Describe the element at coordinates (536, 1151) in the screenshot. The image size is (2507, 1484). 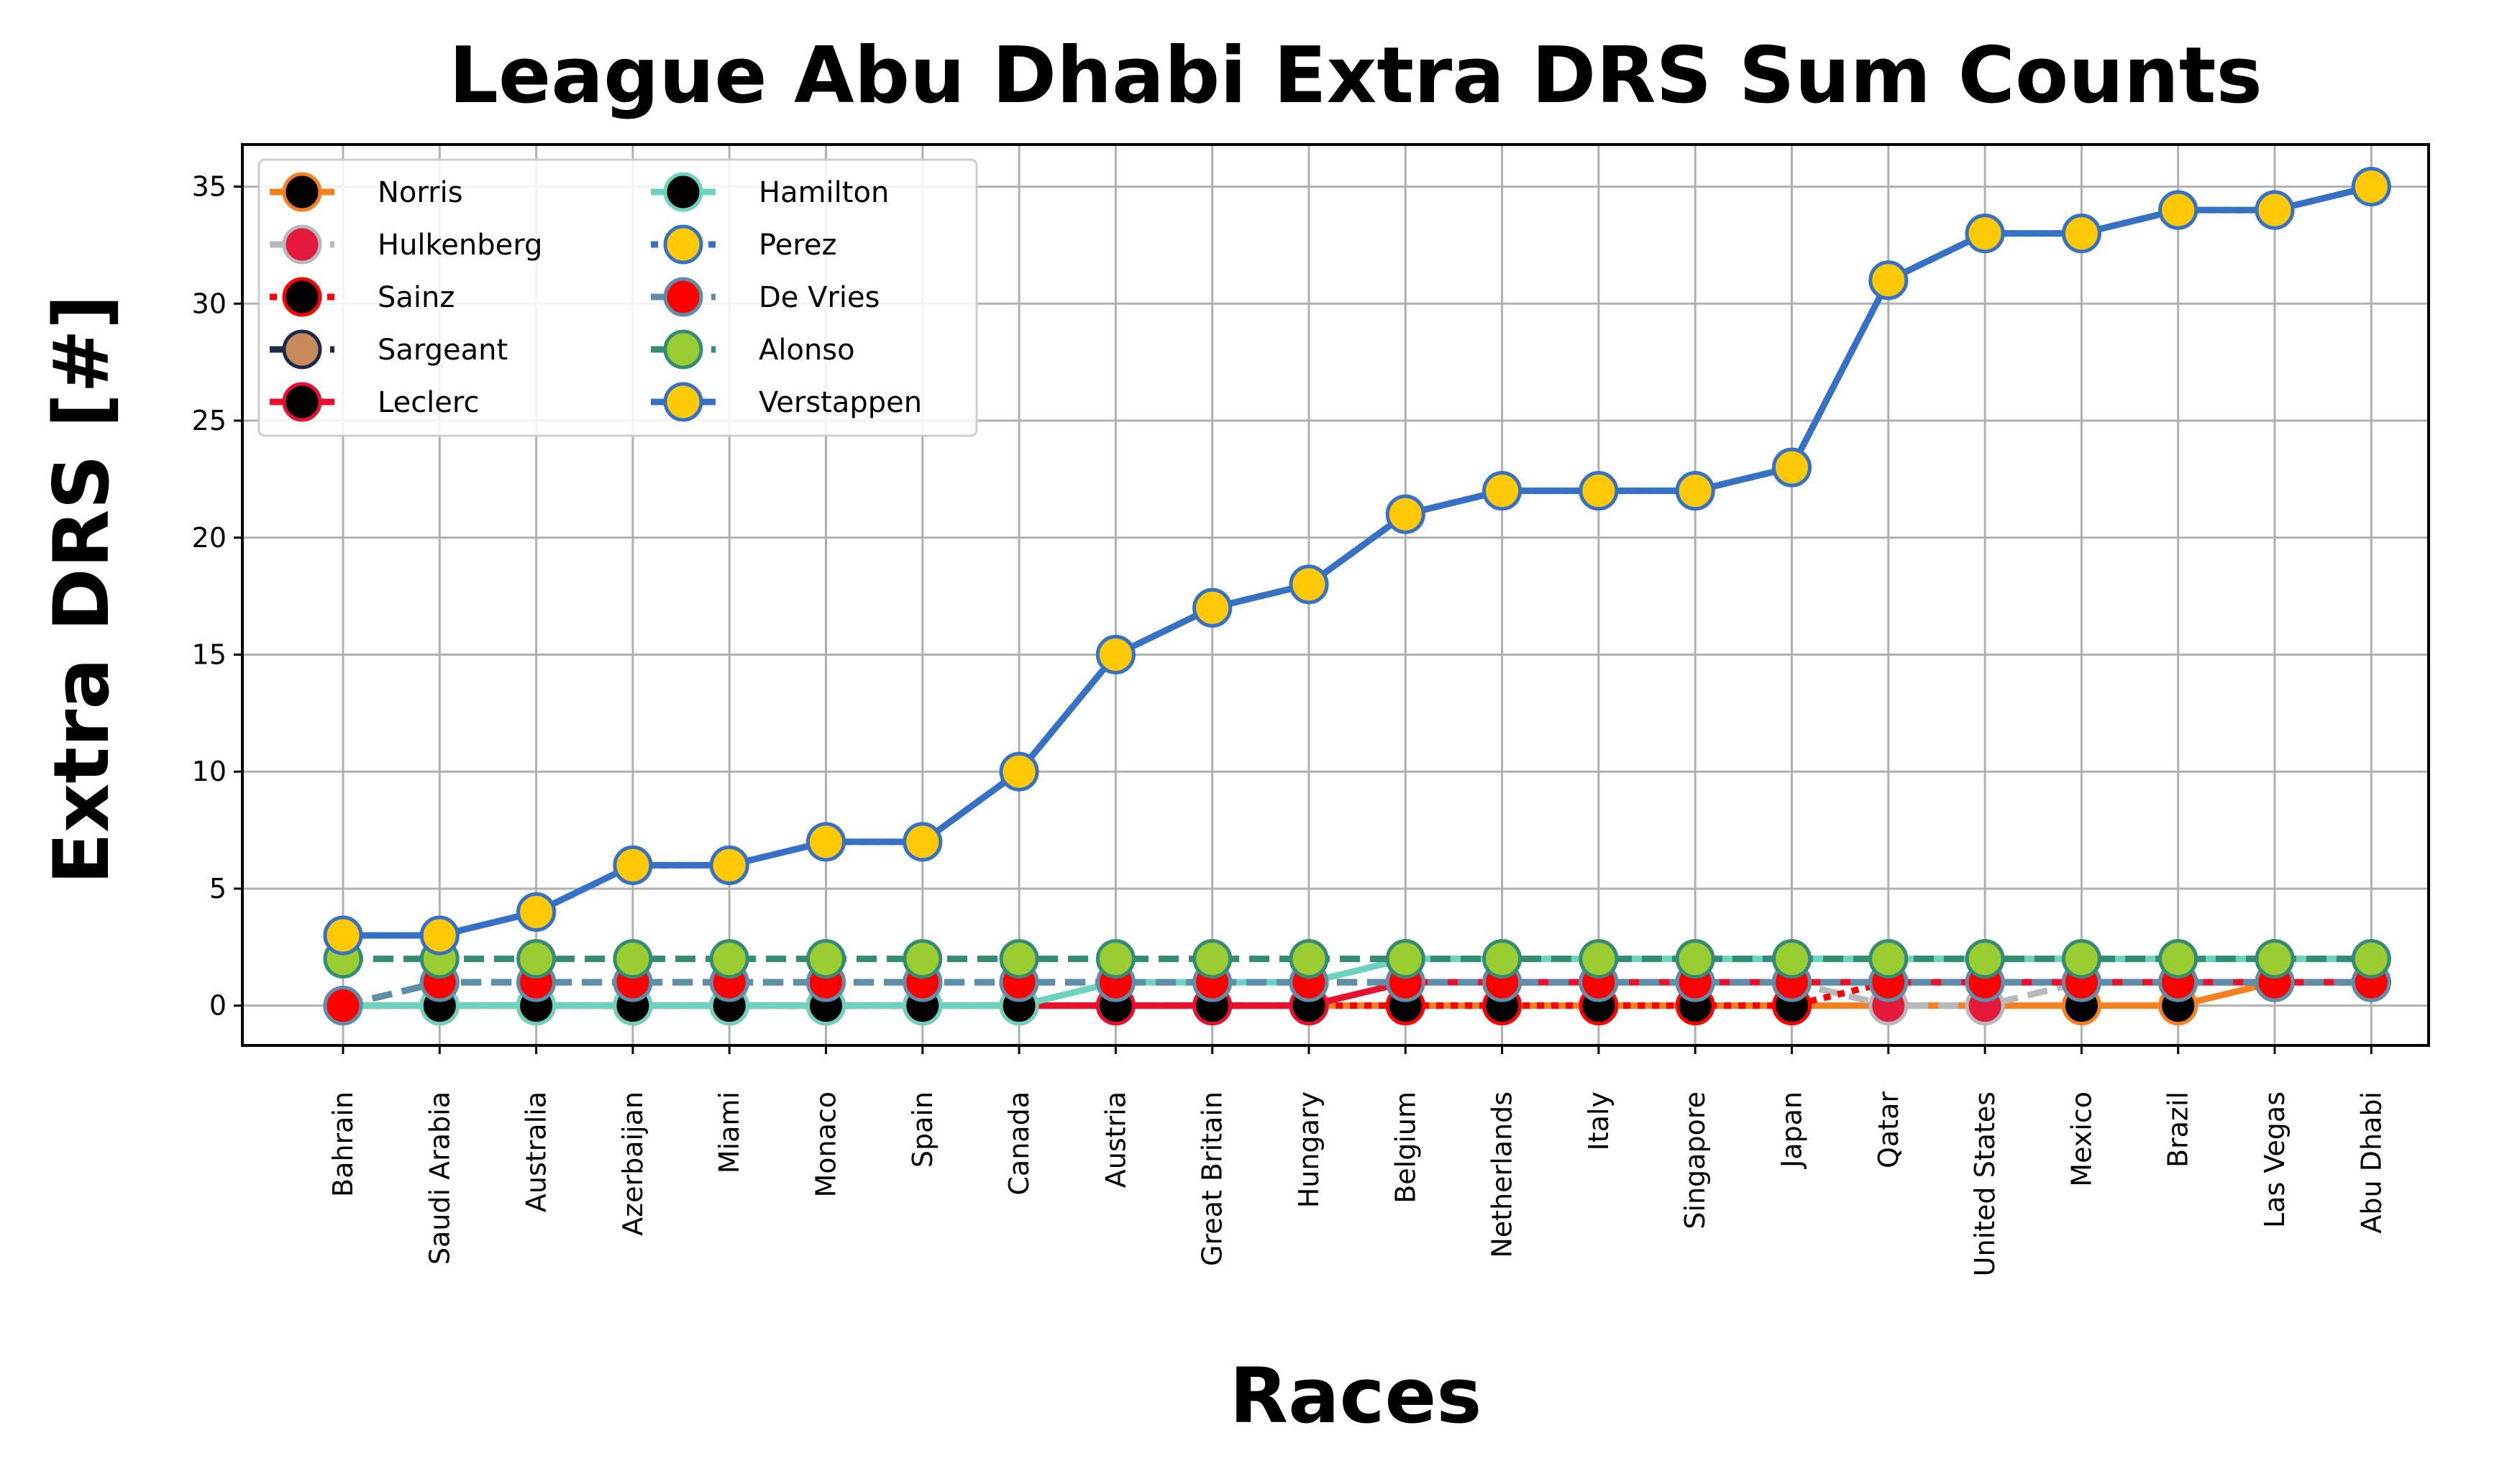
I see `x-tick-label: Australia` at that location.